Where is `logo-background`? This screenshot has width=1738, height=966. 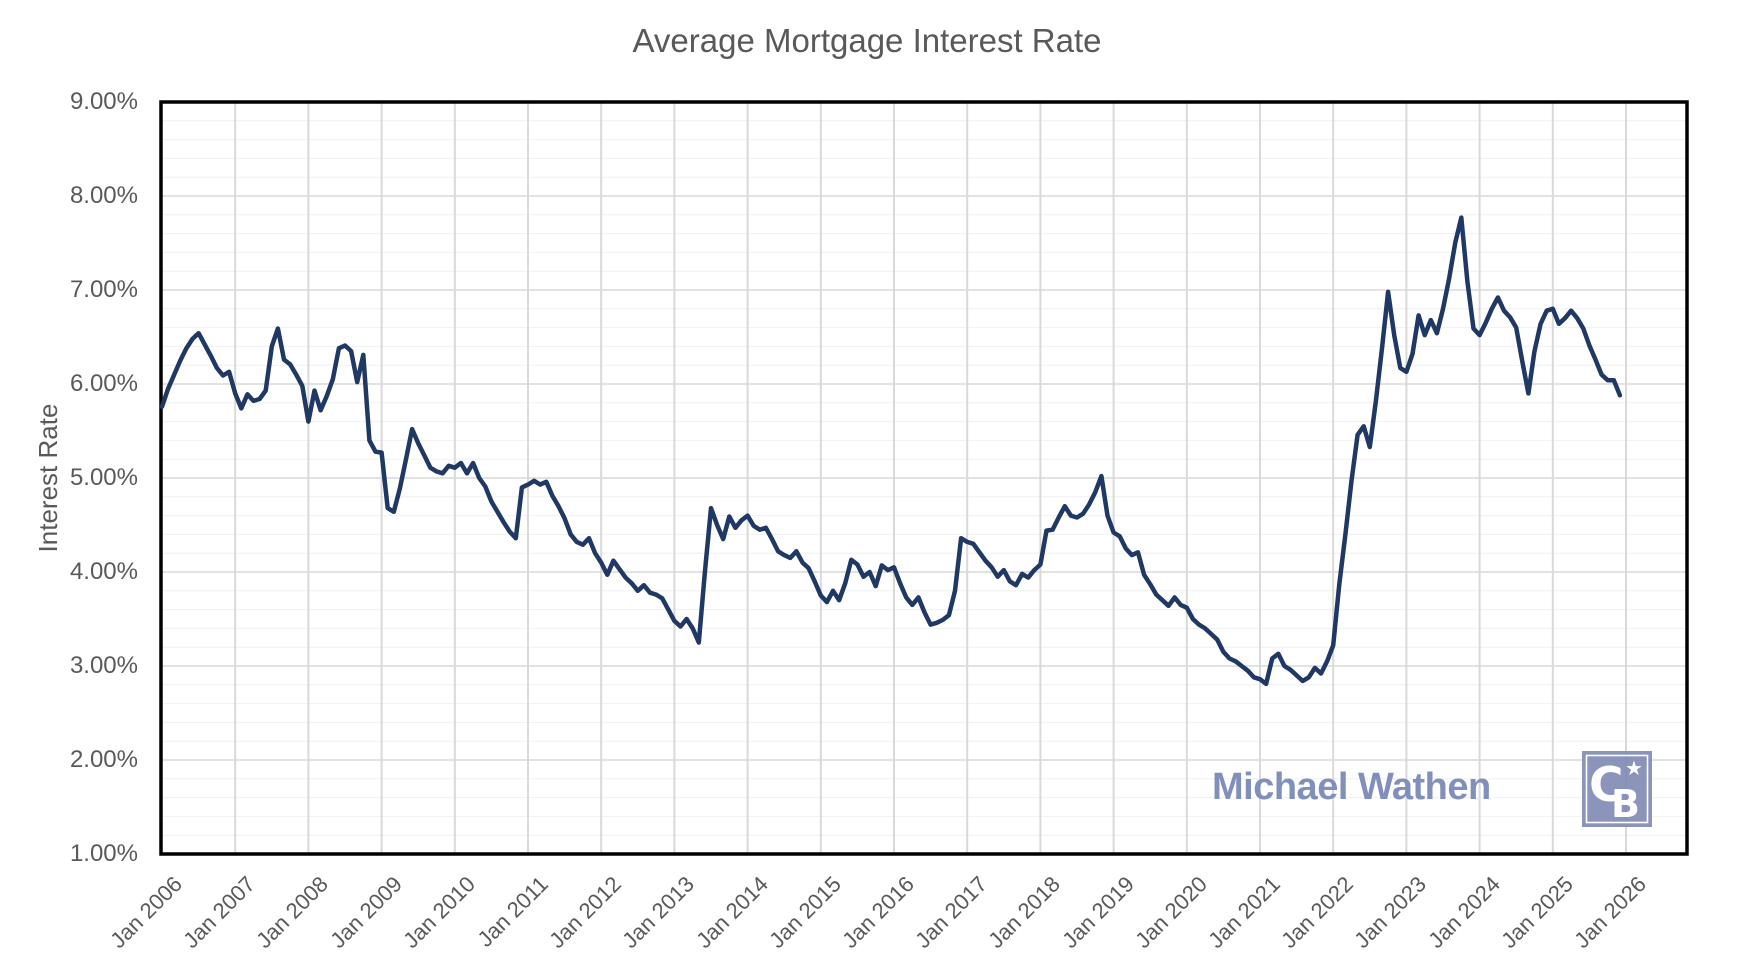 logo-background is located at coordinates (1617, 789).